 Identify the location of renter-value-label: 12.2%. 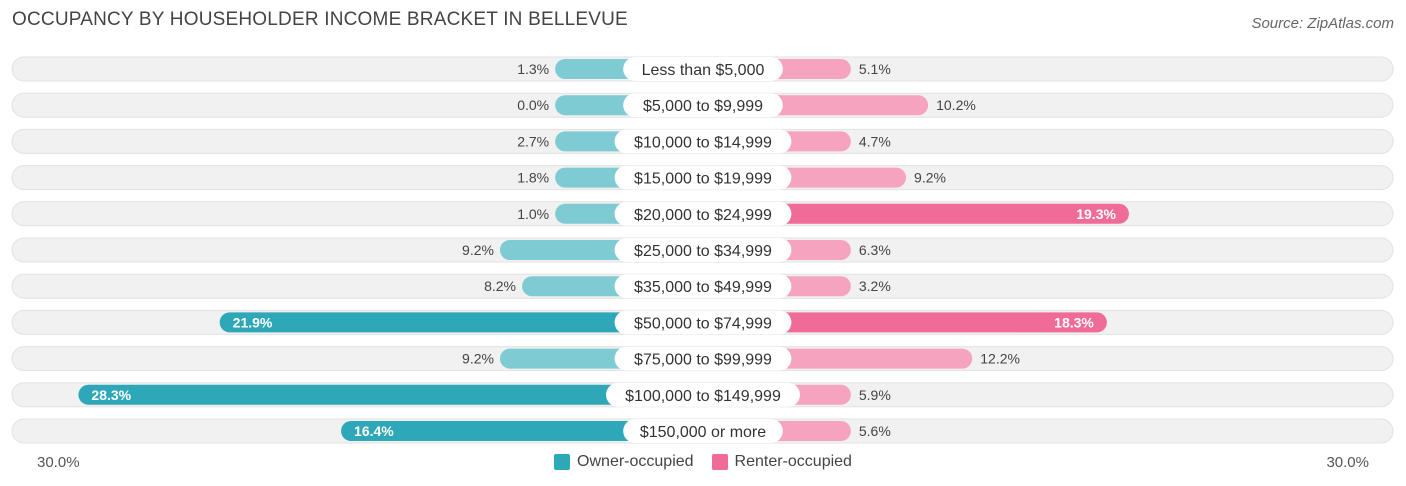
(1000, 359).